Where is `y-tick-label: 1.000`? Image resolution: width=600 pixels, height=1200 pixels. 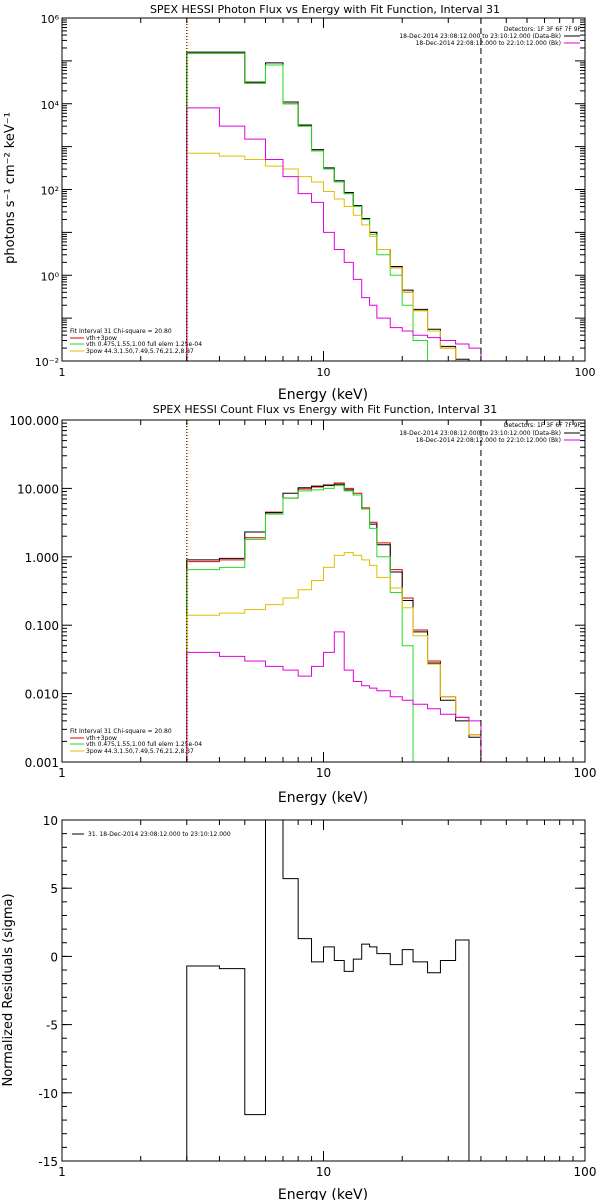
y-tick-label: 1.000 is located at coordinates (42, 558).